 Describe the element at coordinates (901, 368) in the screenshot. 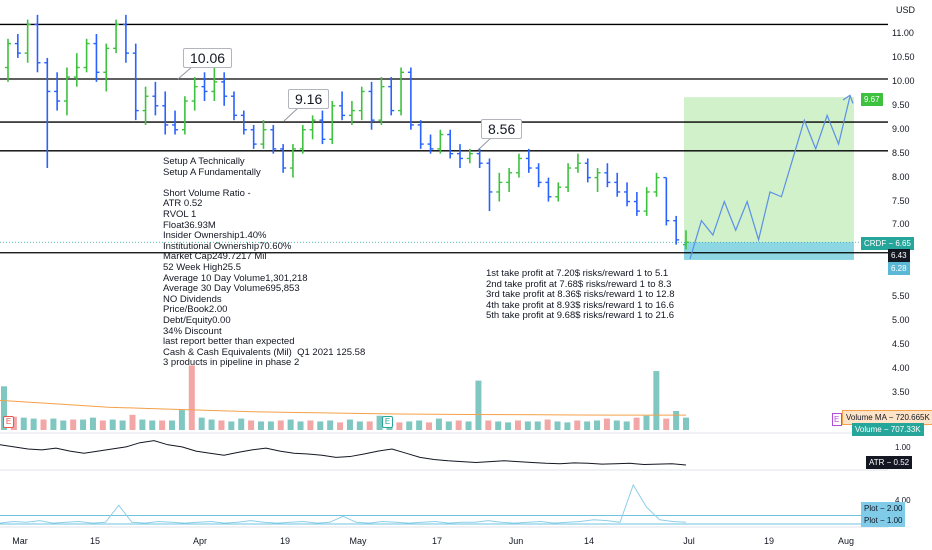

I see `price-axis-tick: 4.00` at that location.